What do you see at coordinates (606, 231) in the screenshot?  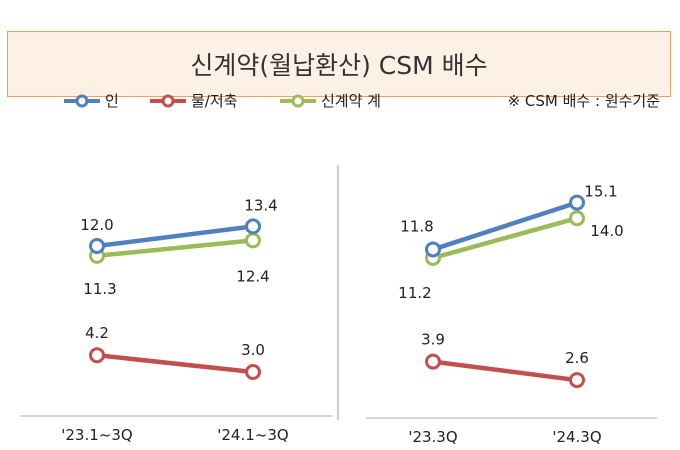 I see `data-label: 14.0` at bounding box center [606, 231].